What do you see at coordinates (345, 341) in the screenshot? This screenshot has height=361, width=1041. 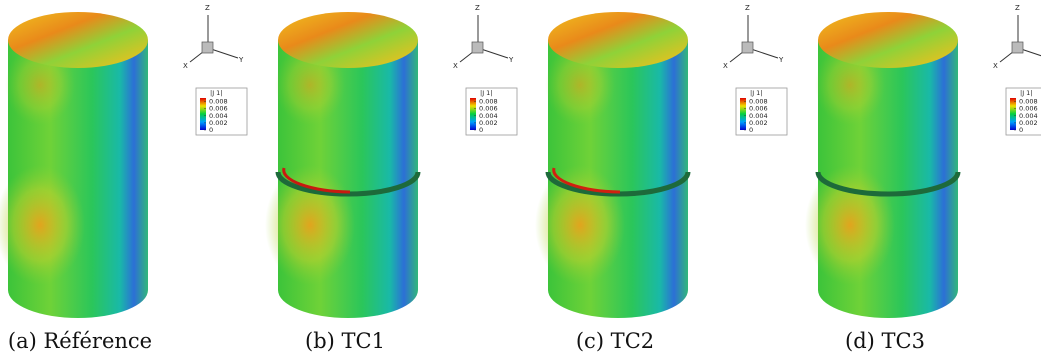 I see `caption: (b) TC1` at bounding box center [345, 341].